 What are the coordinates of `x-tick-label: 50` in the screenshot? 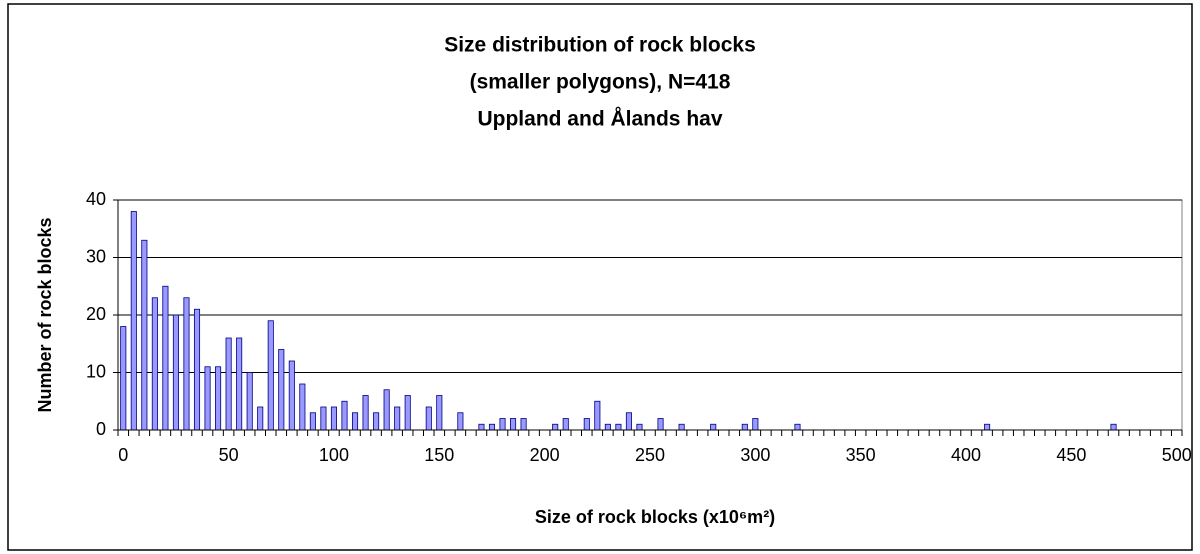 It's located at (229, 455).